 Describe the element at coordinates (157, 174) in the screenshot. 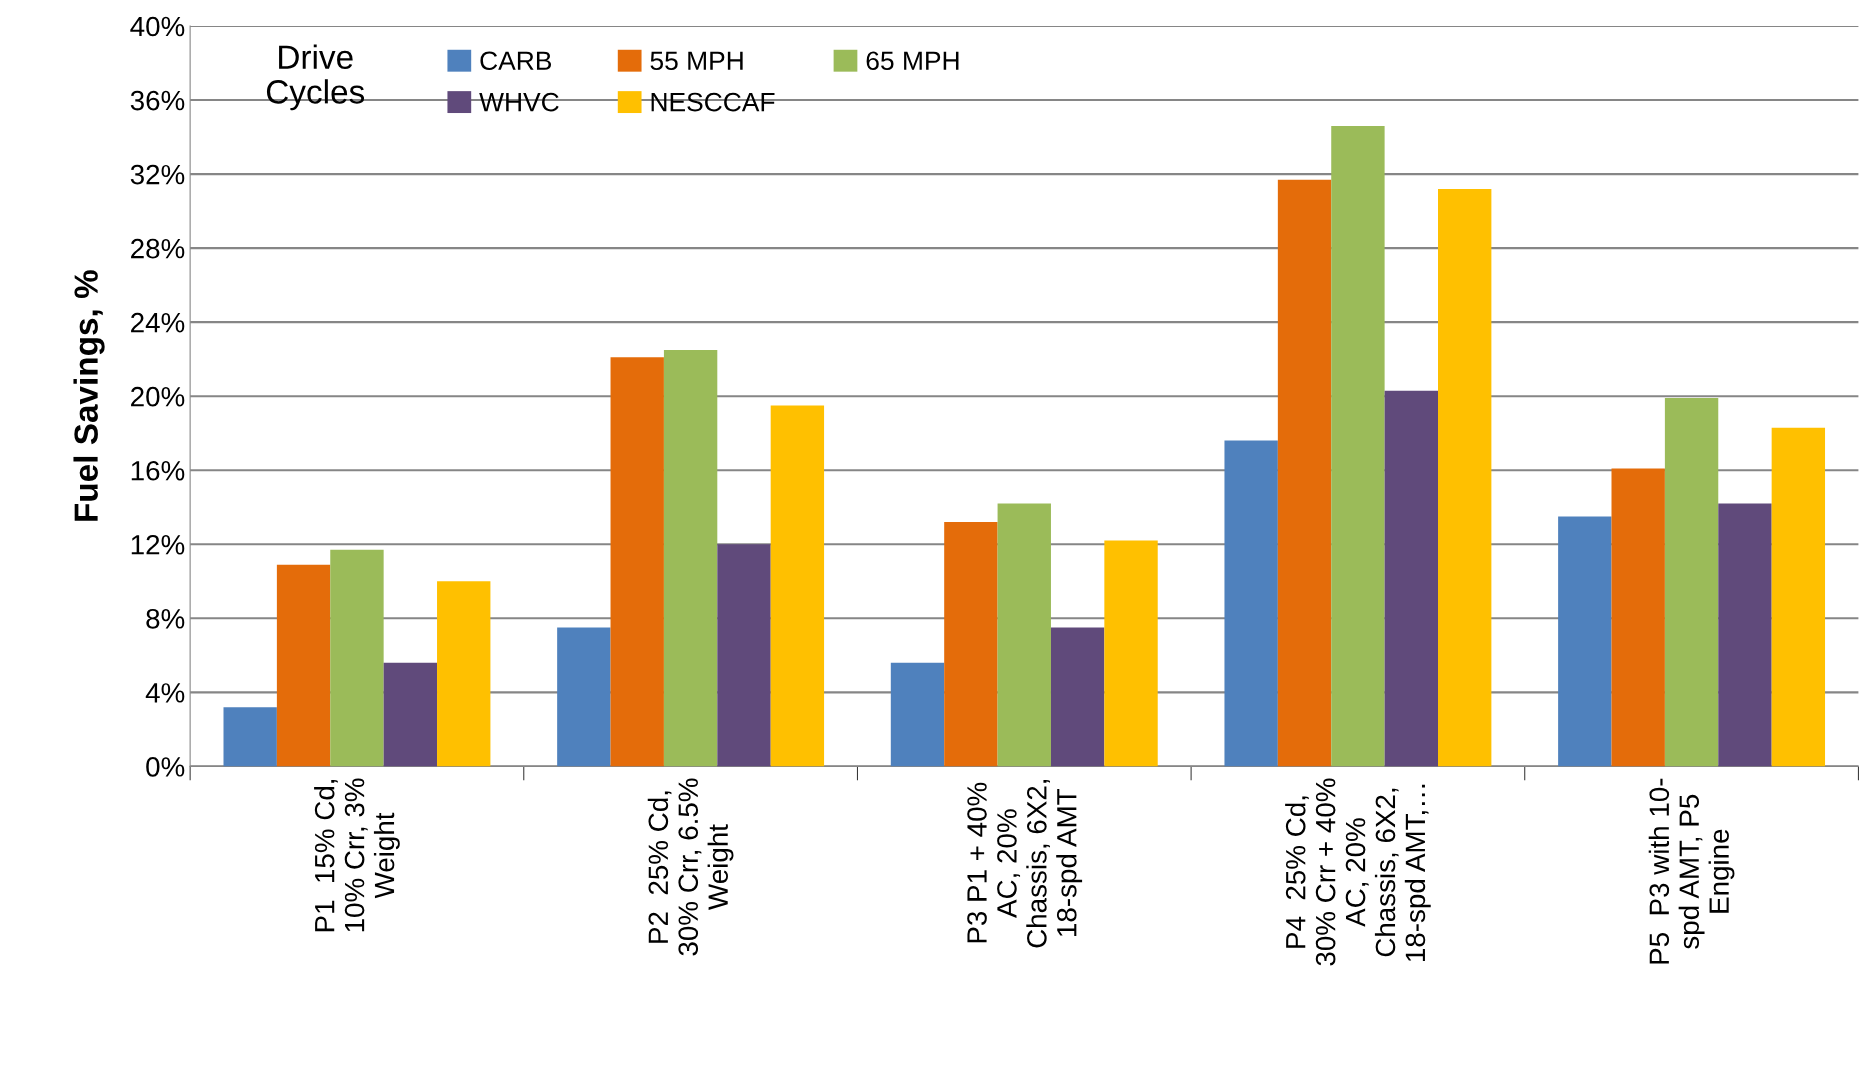

I see `y-tick-label: 32%` at that location.